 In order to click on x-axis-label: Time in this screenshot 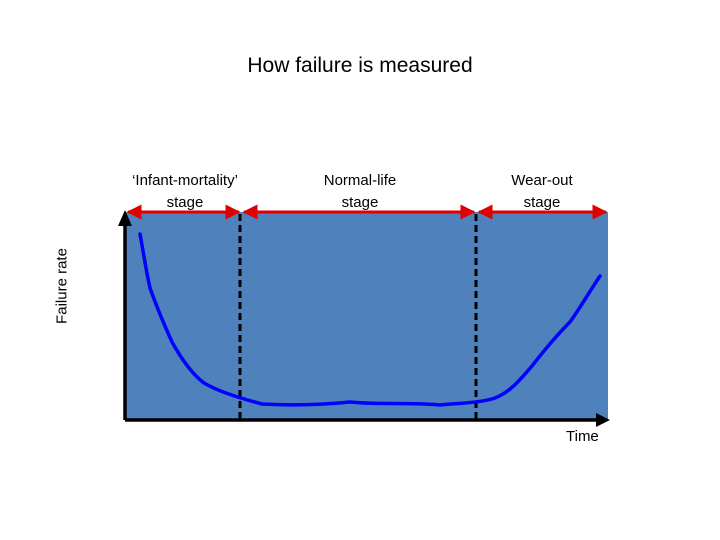, I will do `click(582, 436)`.